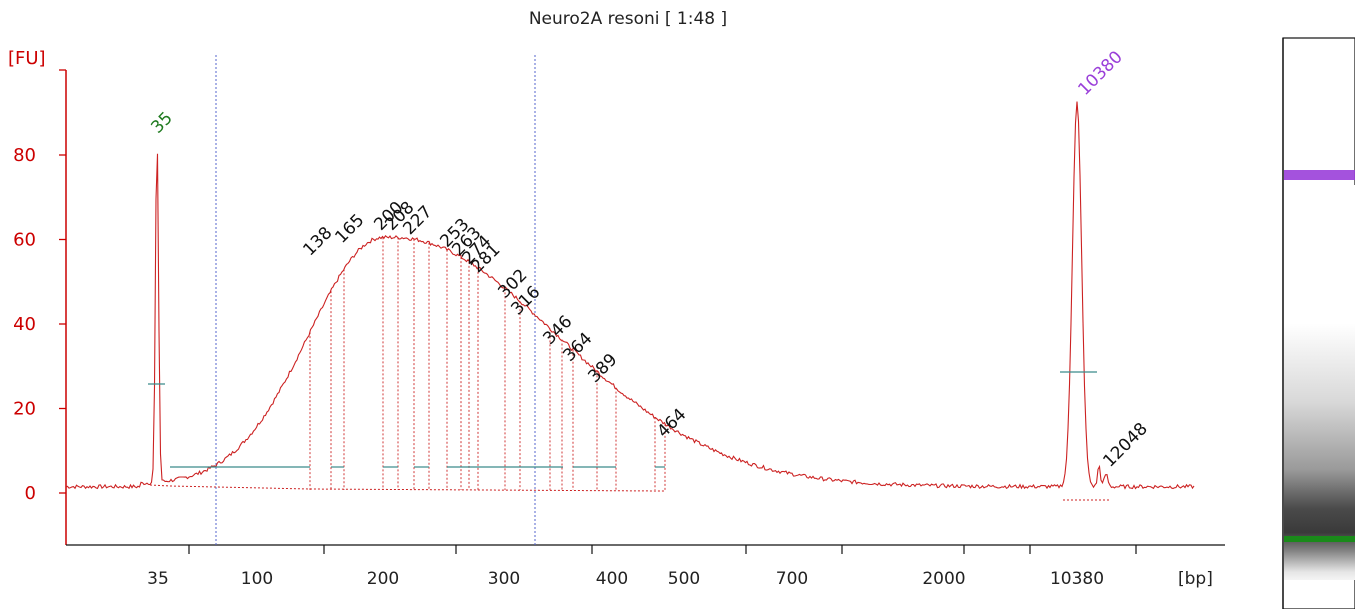 The width and height of the screenshot is (1355, 609). Describe the element at coordinates (684, 579) in the screenshot. I see `x-tick-label: 500` at that location.